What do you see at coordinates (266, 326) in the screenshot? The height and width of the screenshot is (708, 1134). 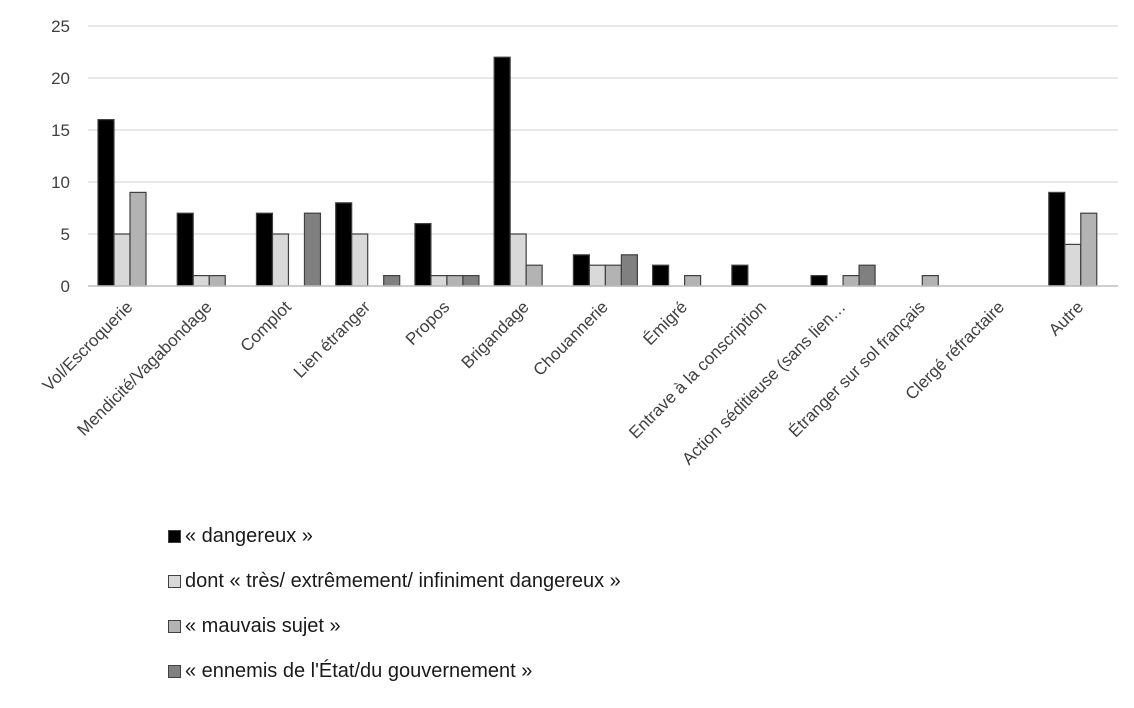 I see `x-category-label: Complot` at bounding box center [266, 326].